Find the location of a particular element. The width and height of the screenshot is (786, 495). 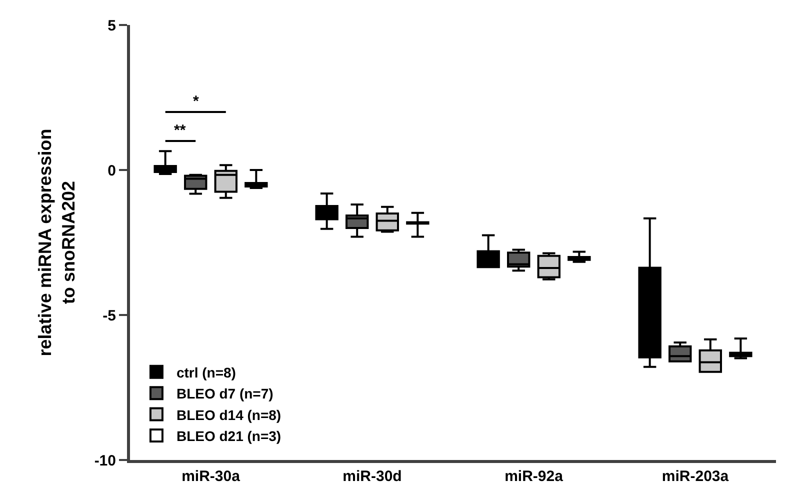

x-tick-label: miR-30d is located at coordinates (372, 476).